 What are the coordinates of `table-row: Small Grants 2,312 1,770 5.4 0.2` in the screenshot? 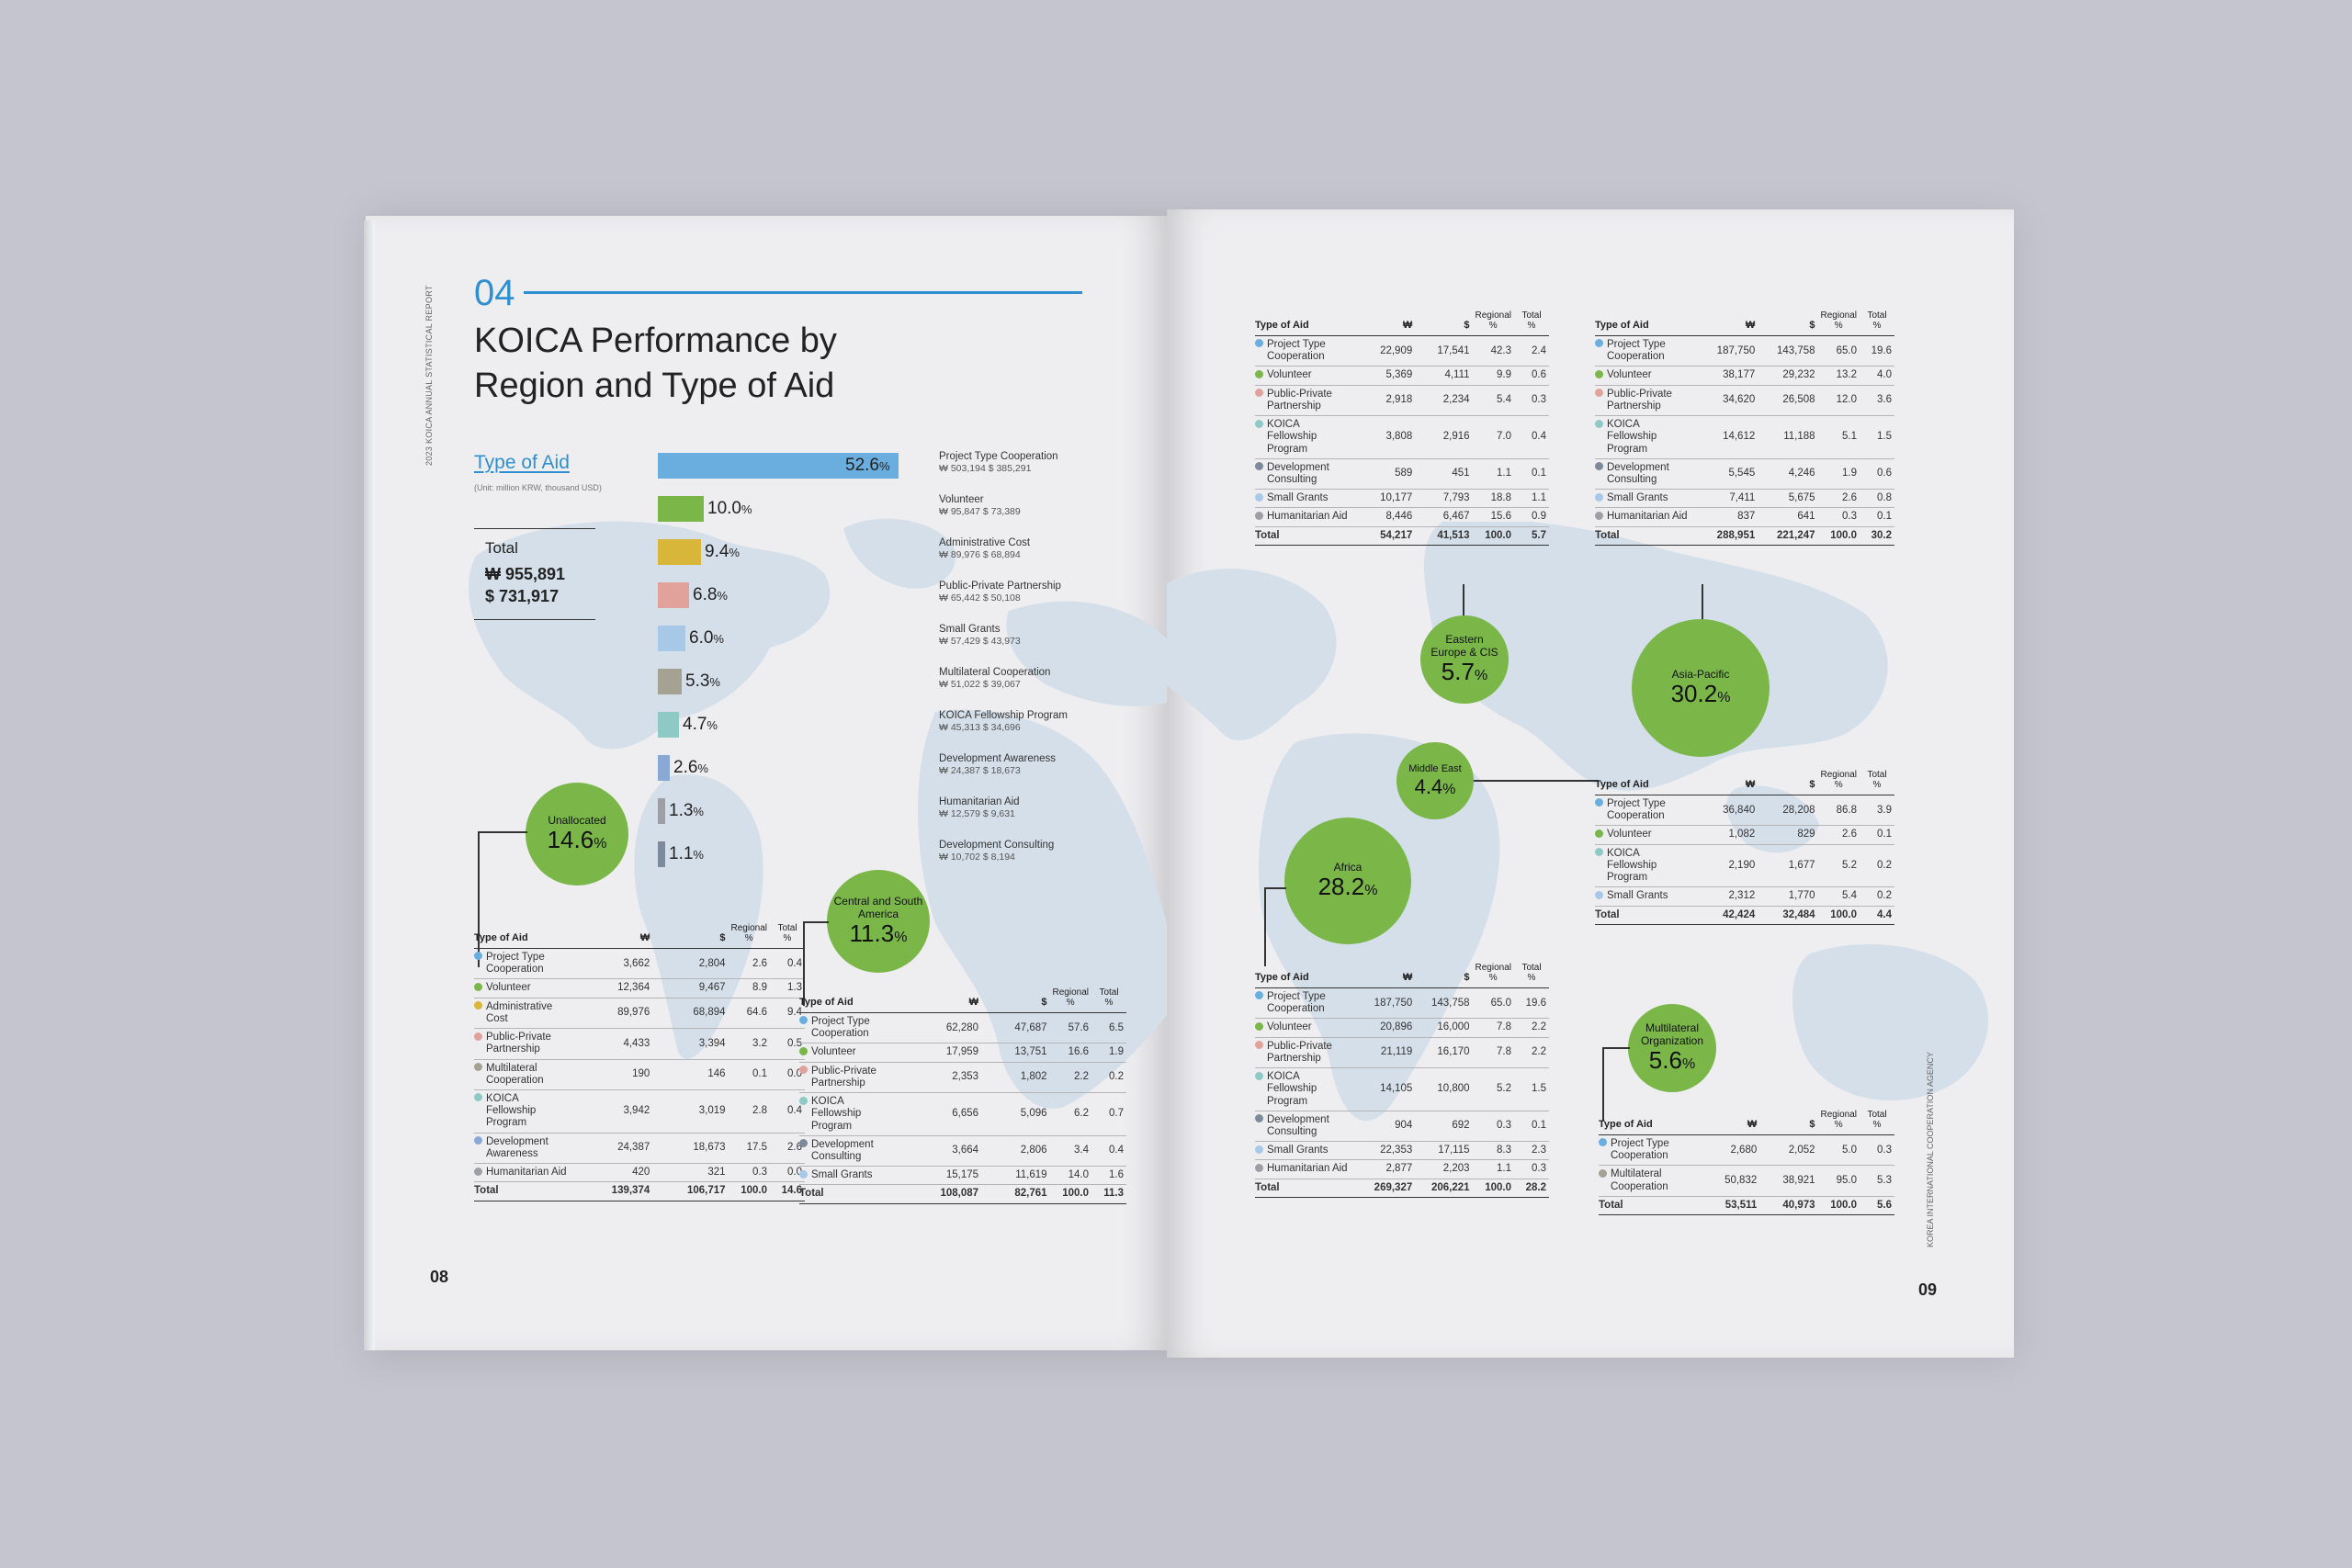 It's located at (1745, 896).